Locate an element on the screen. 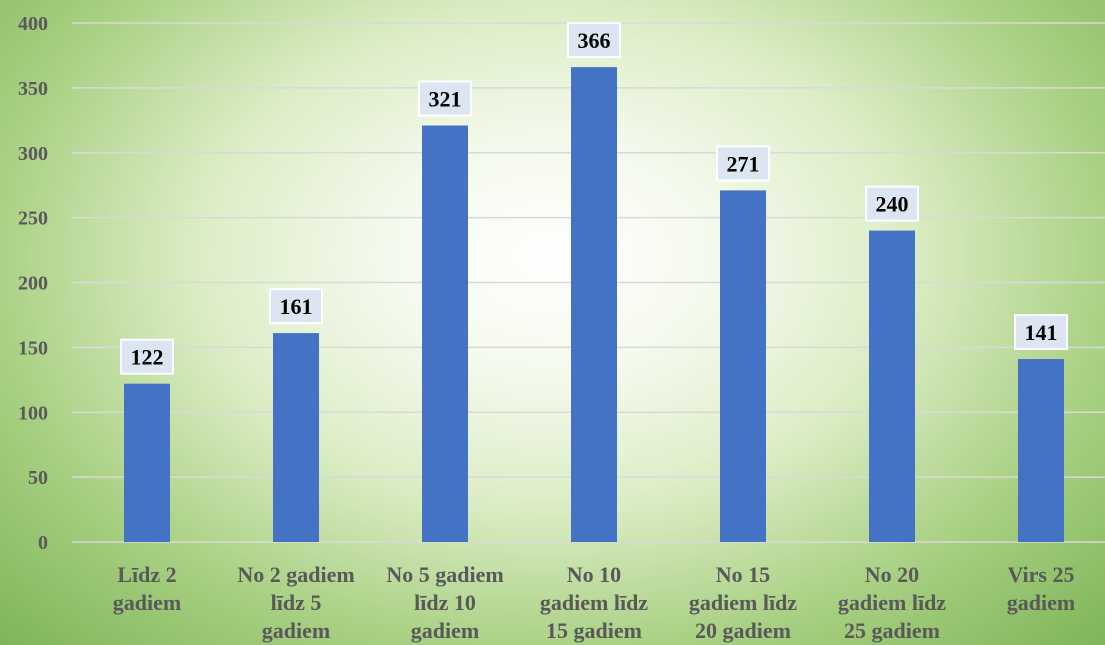  data-label-text: 122 is located at coordinates (147, 357).